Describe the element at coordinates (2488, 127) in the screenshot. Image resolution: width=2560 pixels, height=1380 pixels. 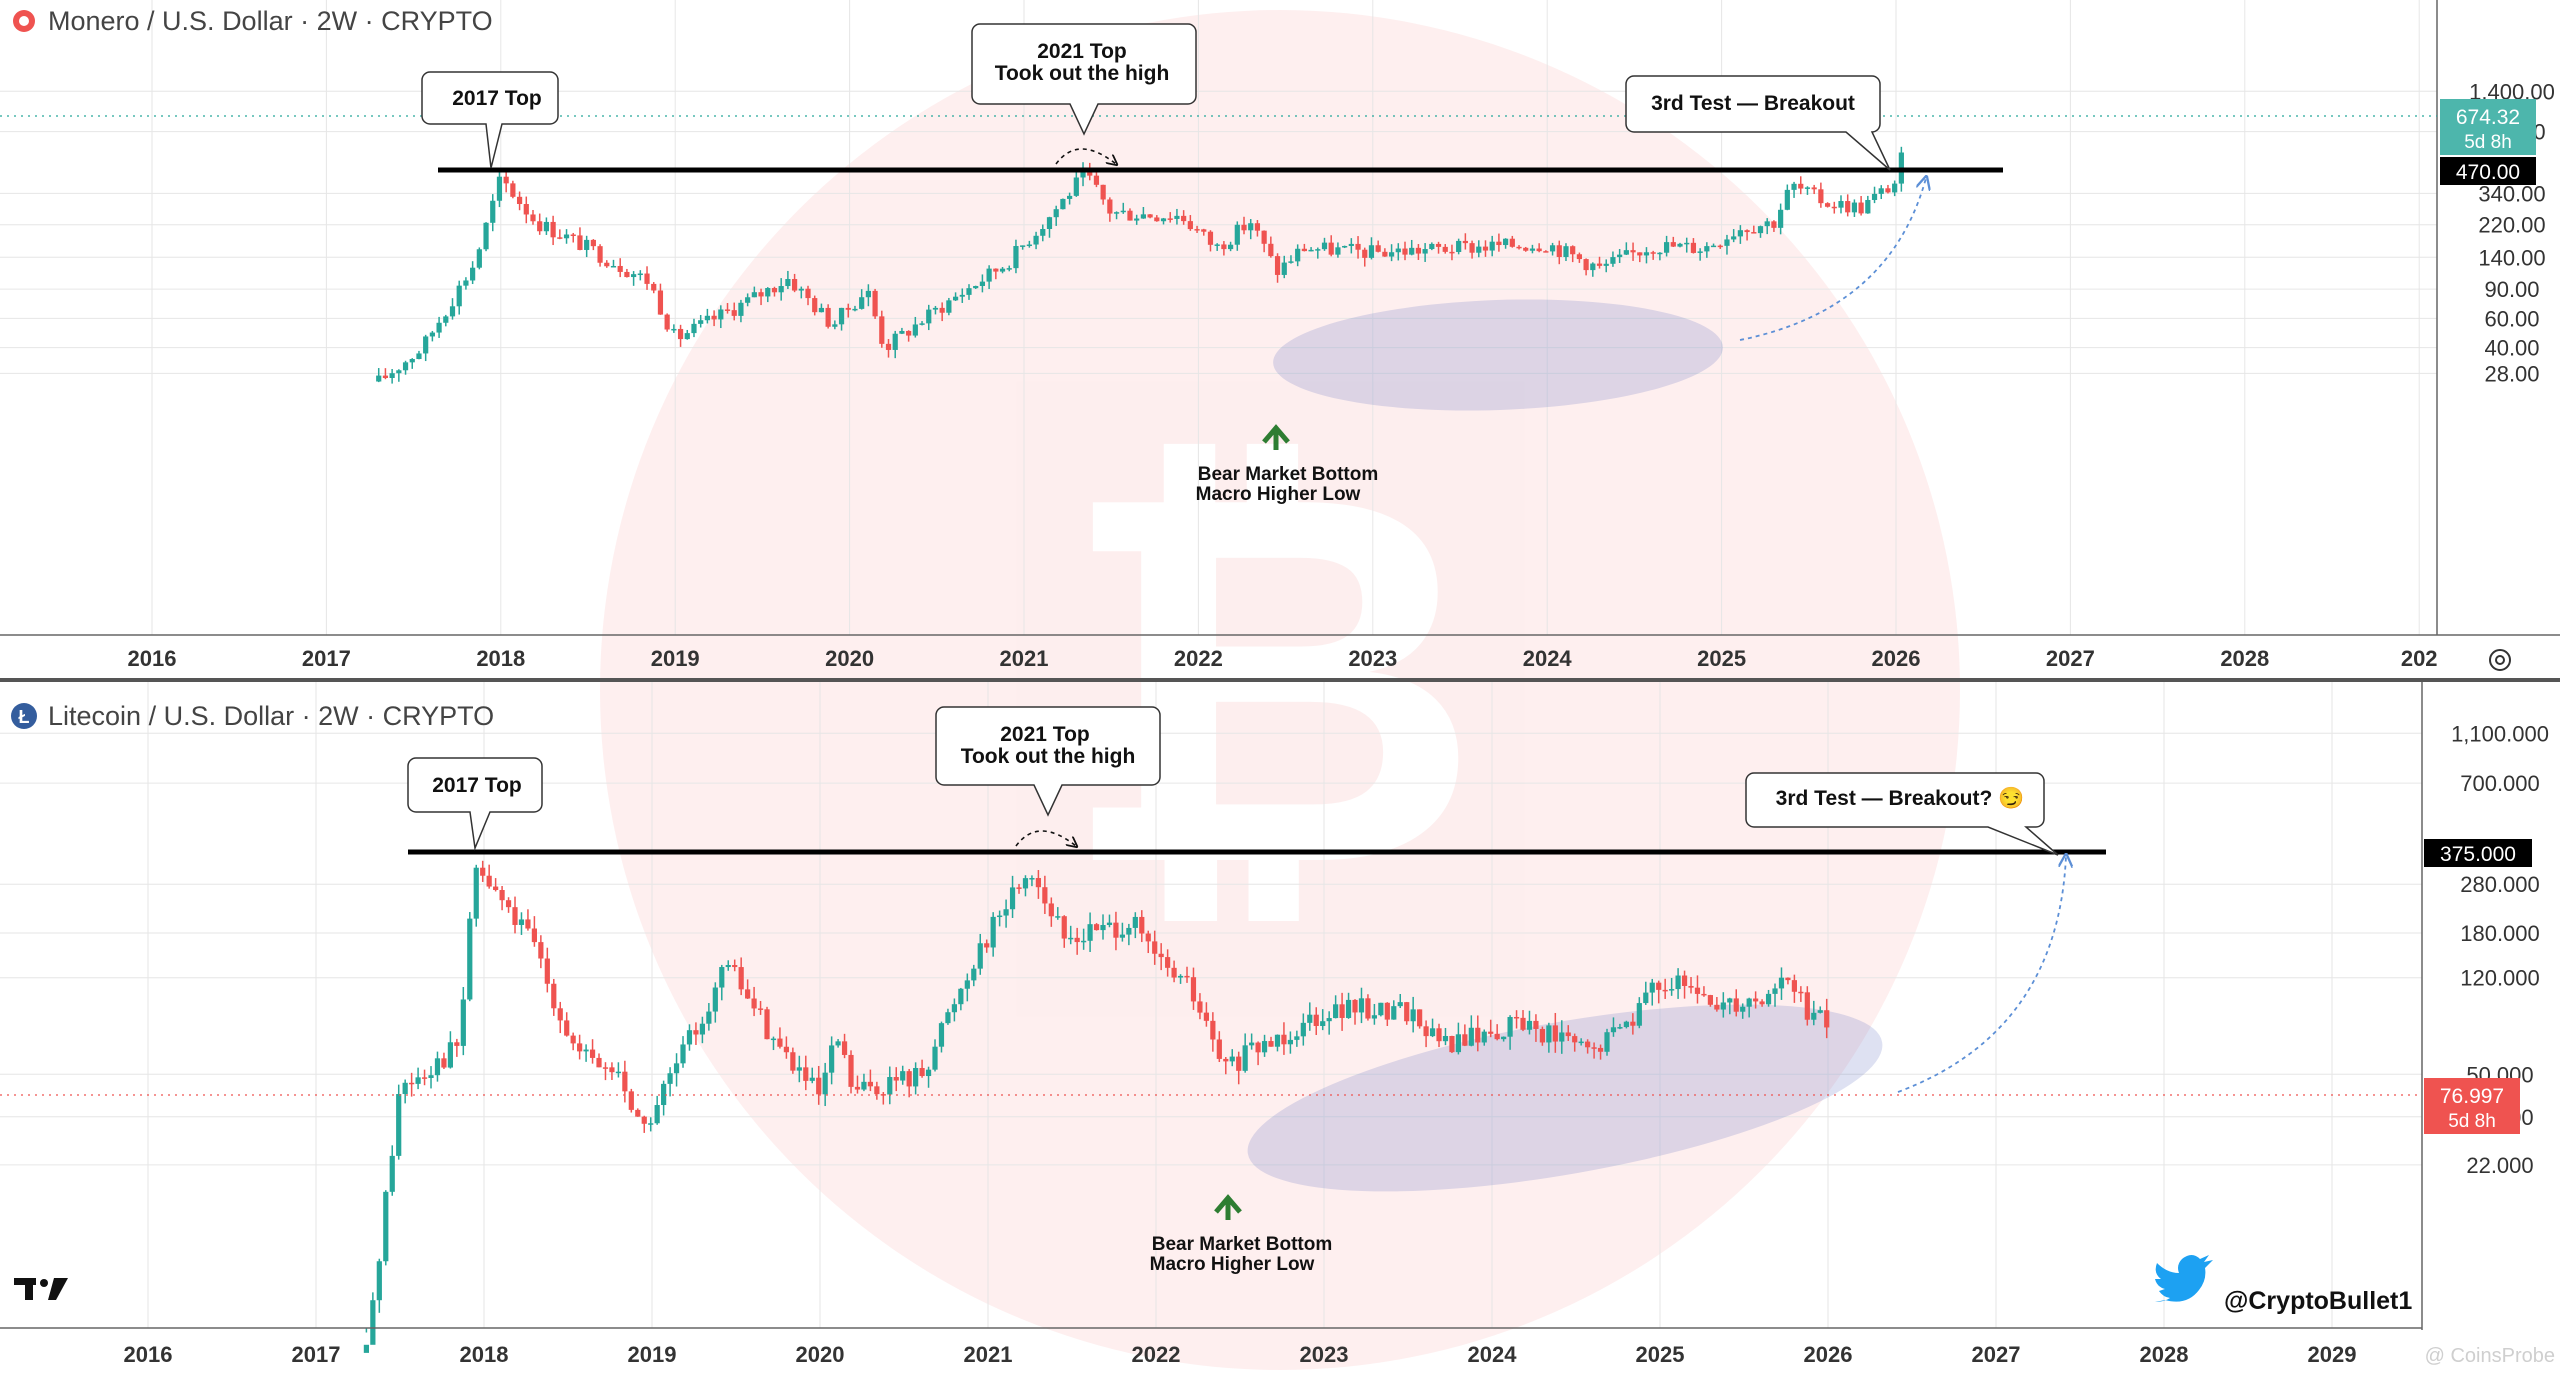
I see `xmr-last-price-badge: 674.32 5d 8h` at that location.